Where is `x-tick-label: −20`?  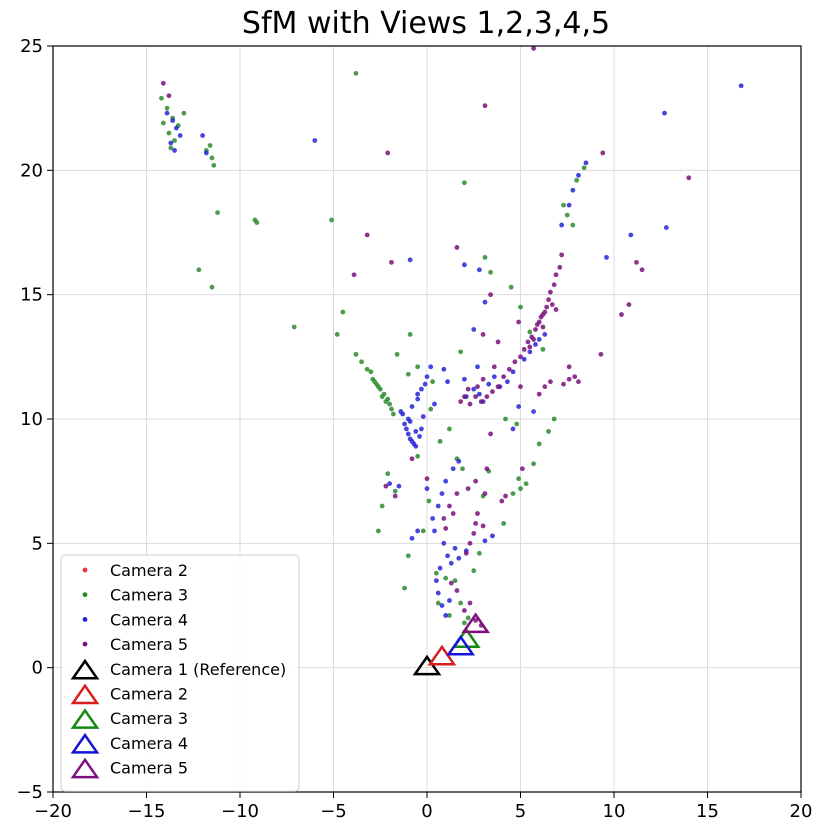 x-tick-label: −20 is located at coordinates (53, 811).